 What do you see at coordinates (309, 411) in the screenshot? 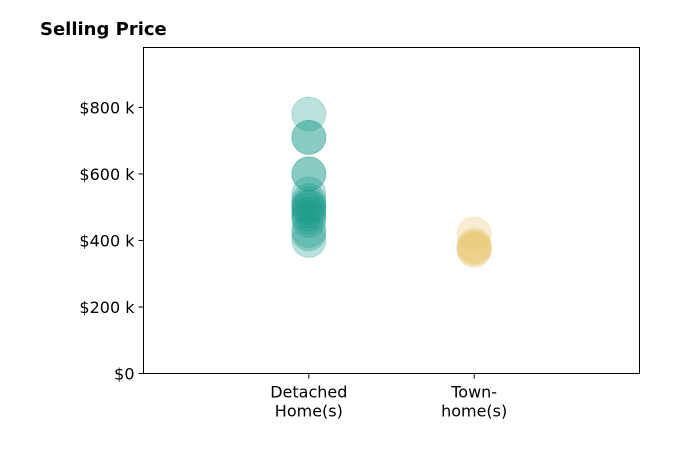
I see `x-category-label-line: Home(s)` at bounding box center [309, 411].